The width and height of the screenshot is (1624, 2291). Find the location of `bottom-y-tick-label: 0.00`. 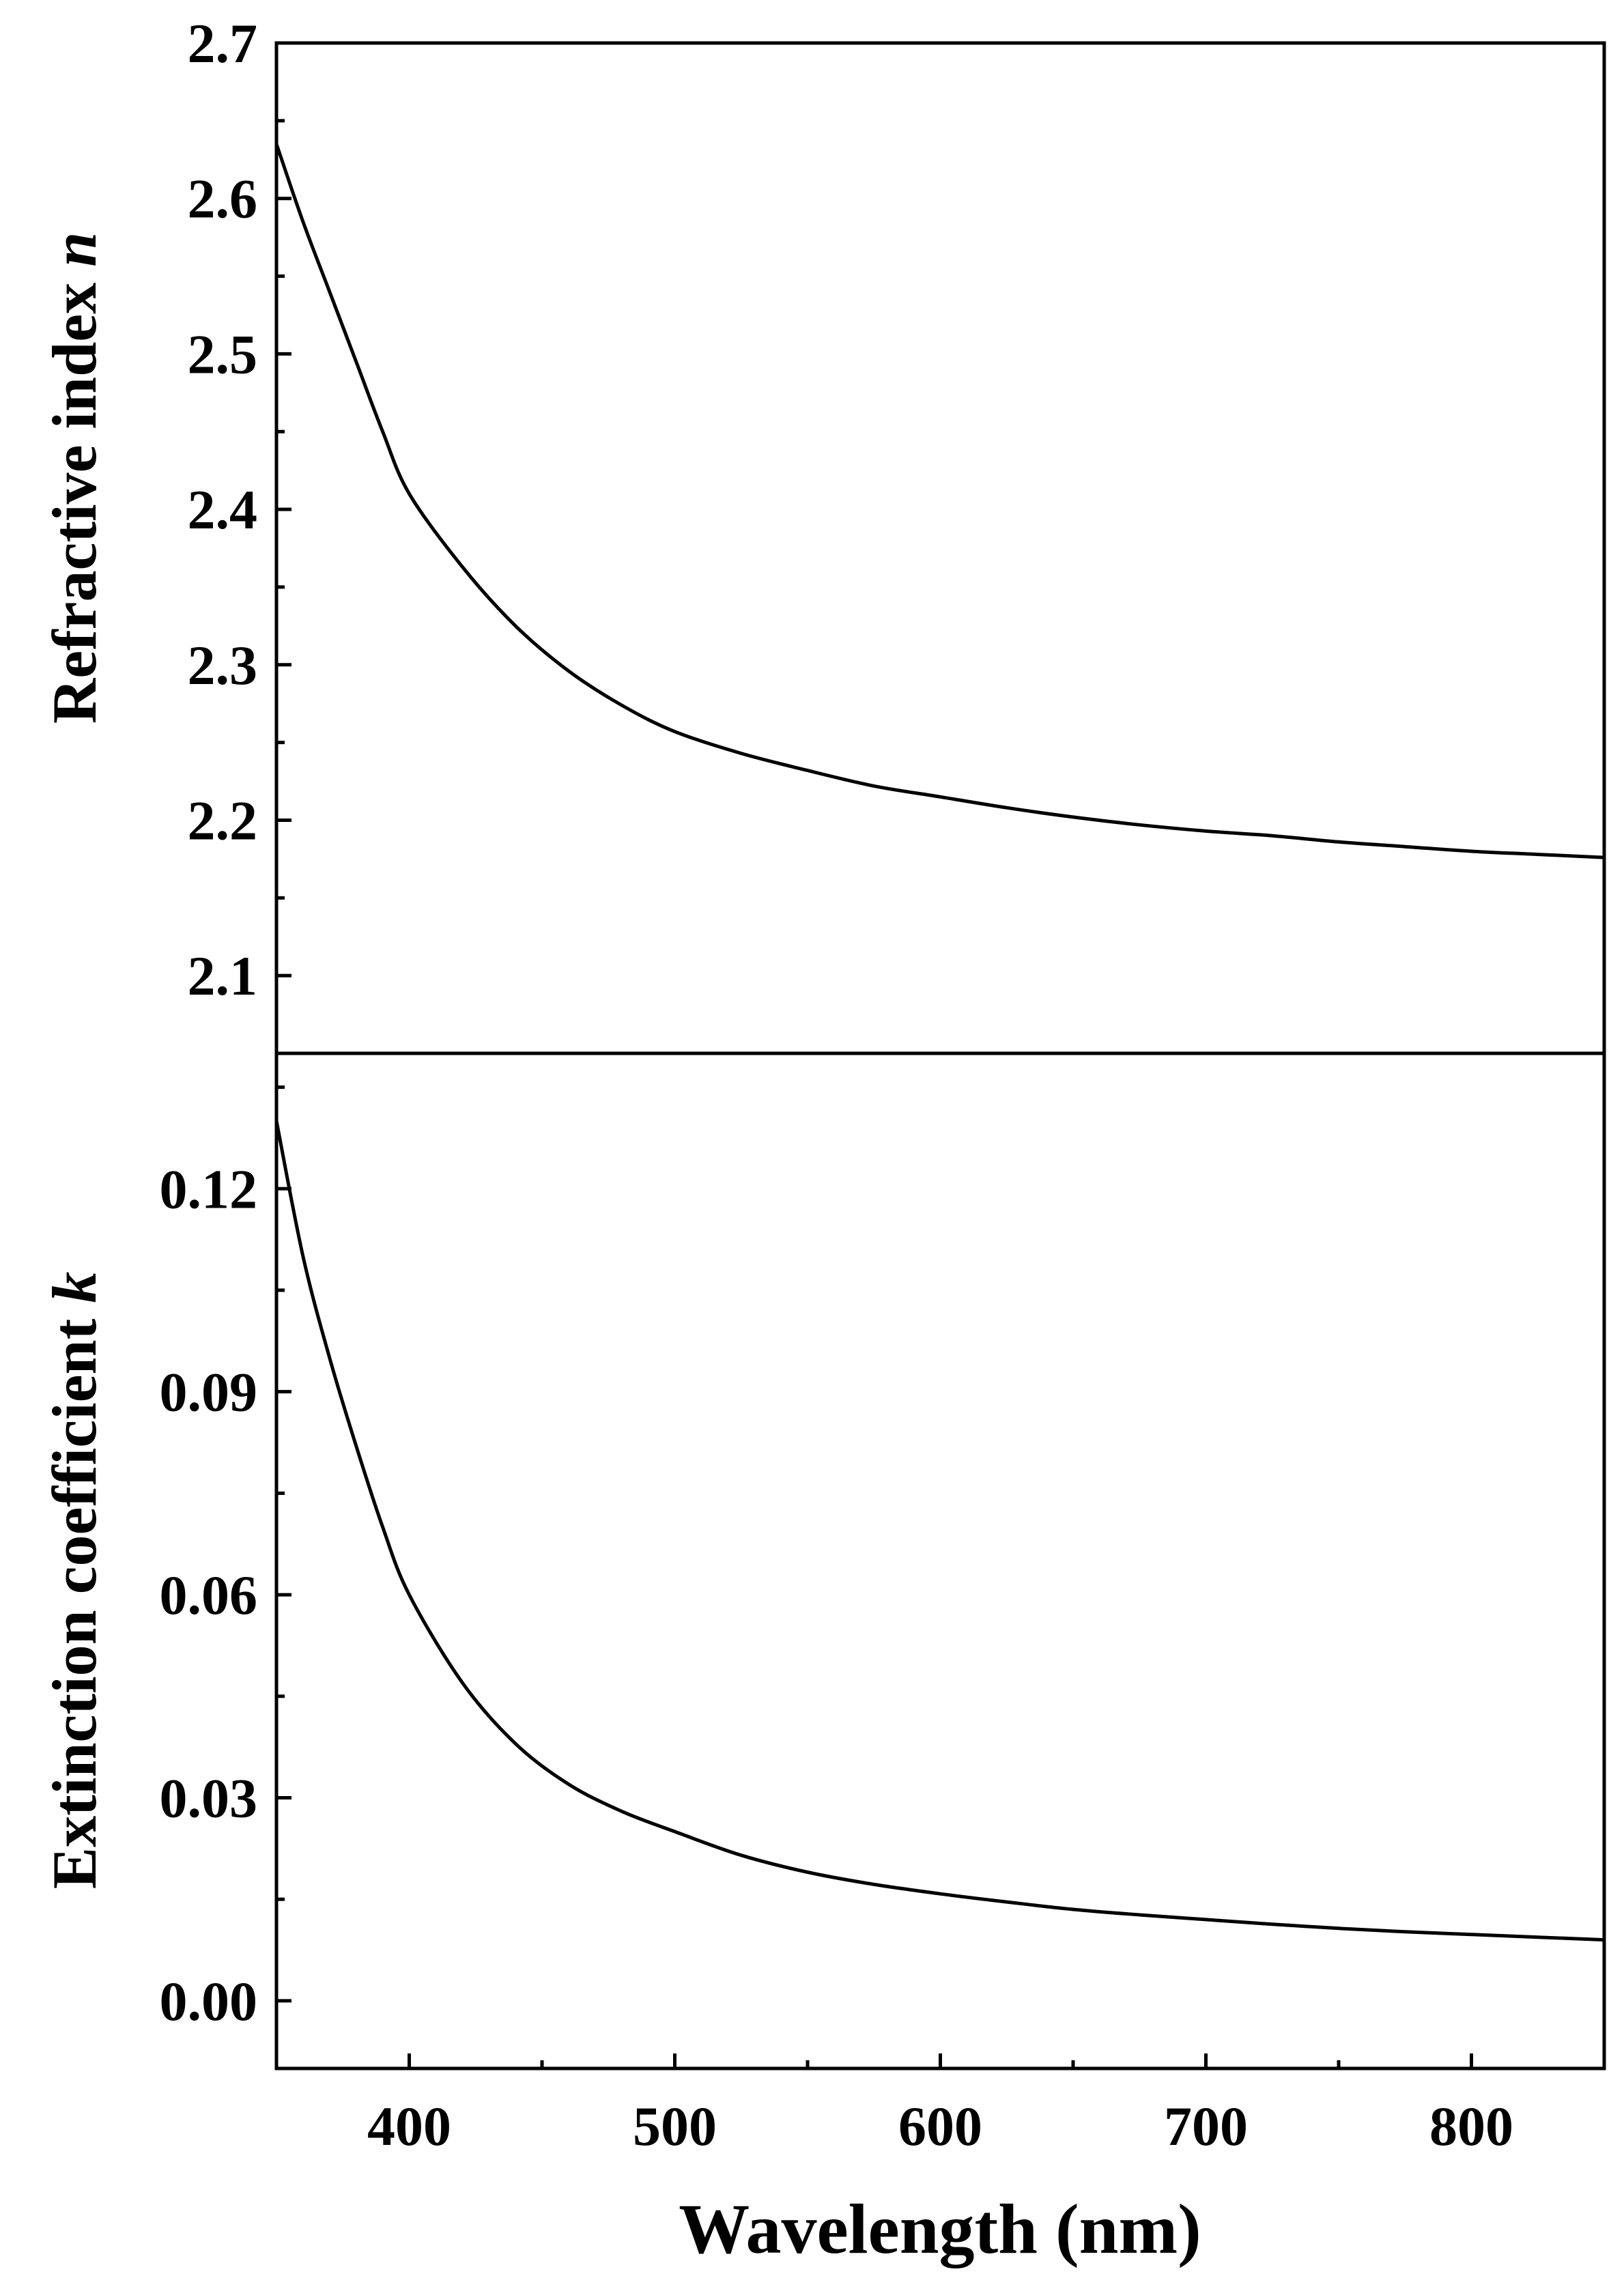

bottom-y-tick-label: 0.00 is located at coordinates (209, 2001).